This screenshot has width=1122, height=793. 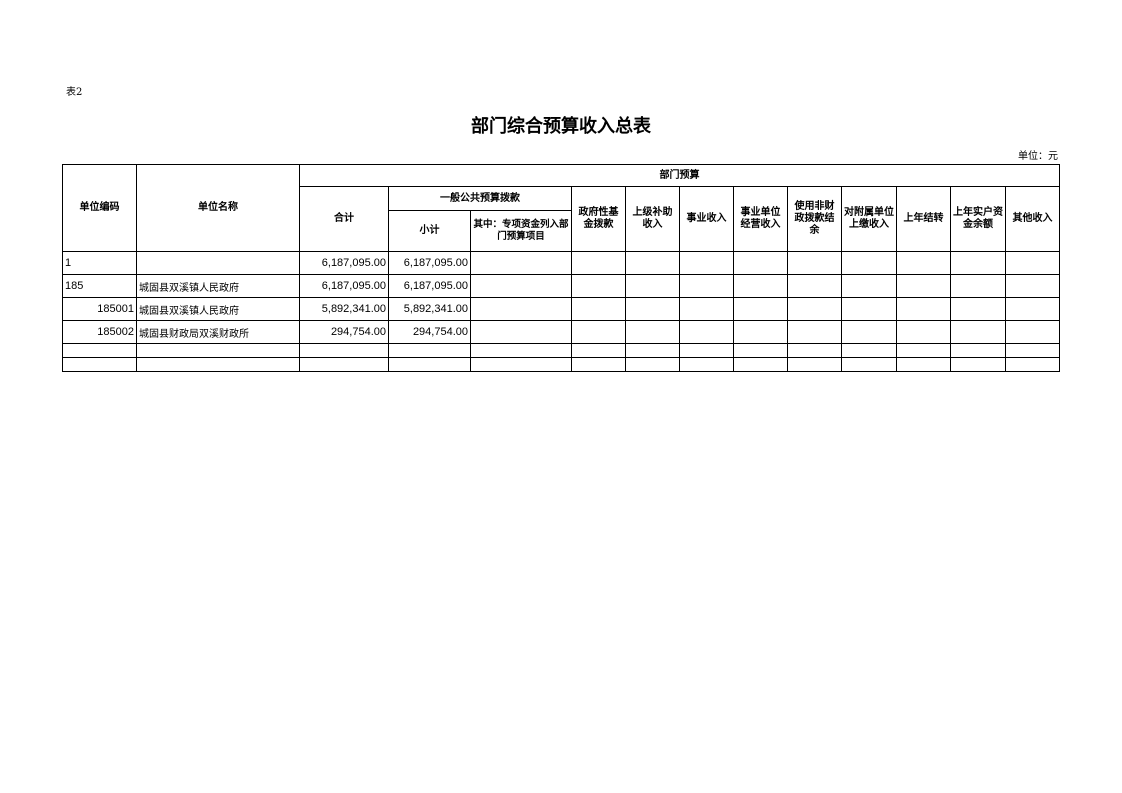 I want to click on header-name: 单位名称, so click(x=218, y=208).